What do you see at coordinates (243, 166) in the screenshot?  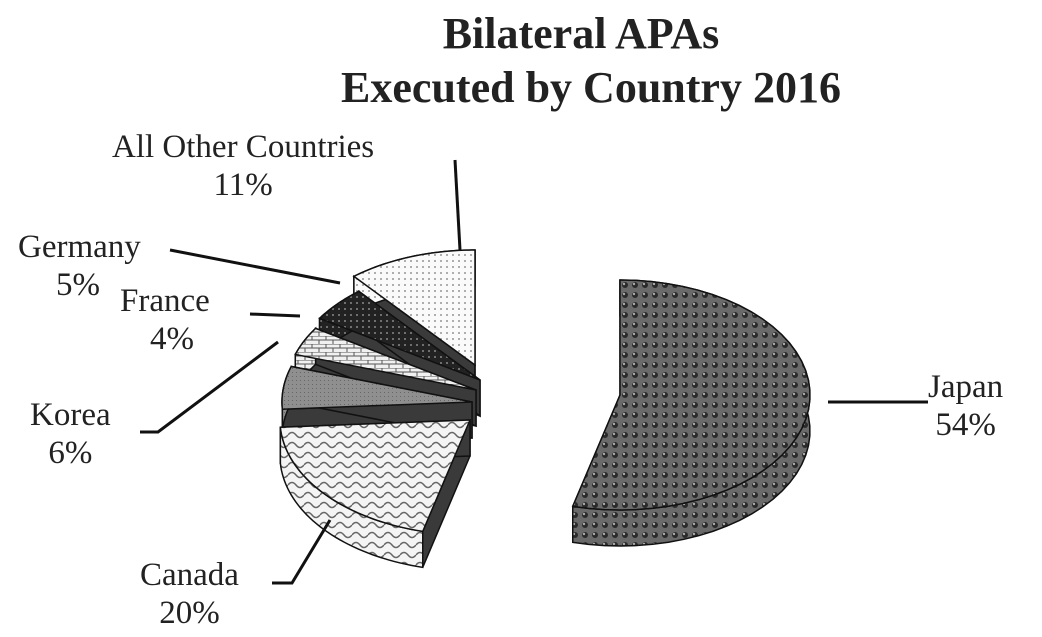 I see `data-label-others: All Other Countries 11%` at bounding box center [243, 166].